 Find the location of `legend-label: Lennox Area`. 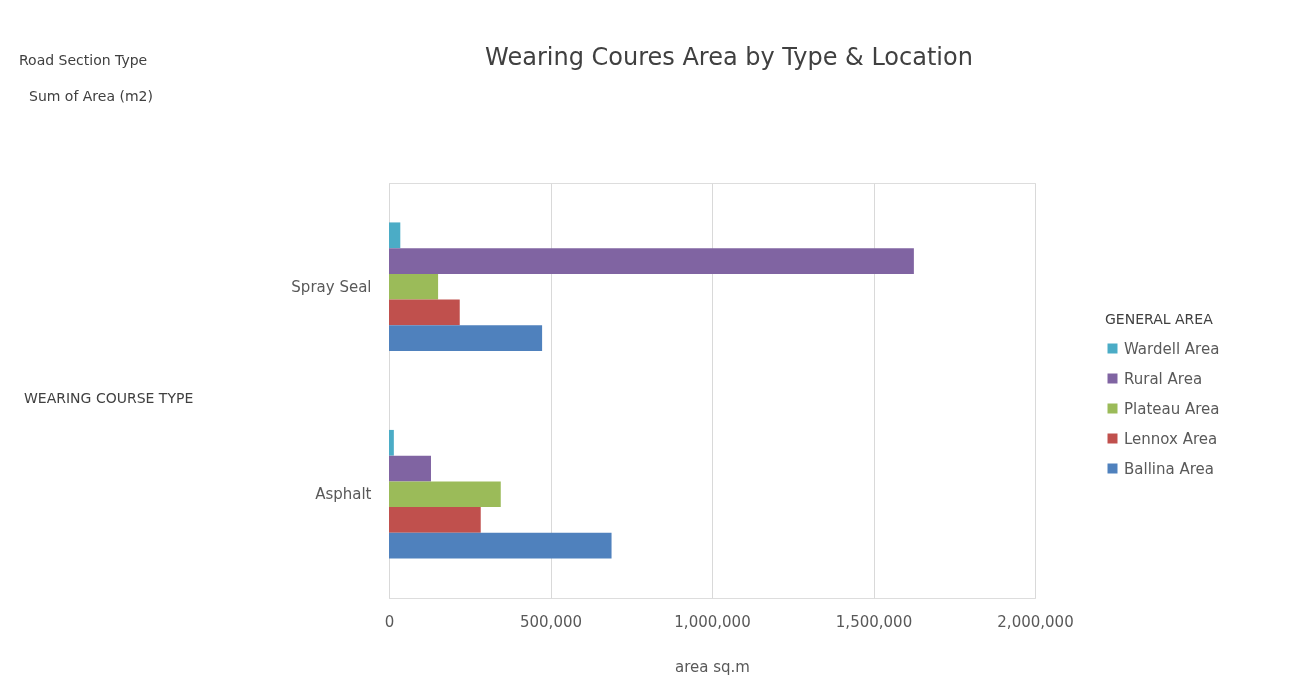

legend-label: Lennox Area is located at coordinates (1171, 438).